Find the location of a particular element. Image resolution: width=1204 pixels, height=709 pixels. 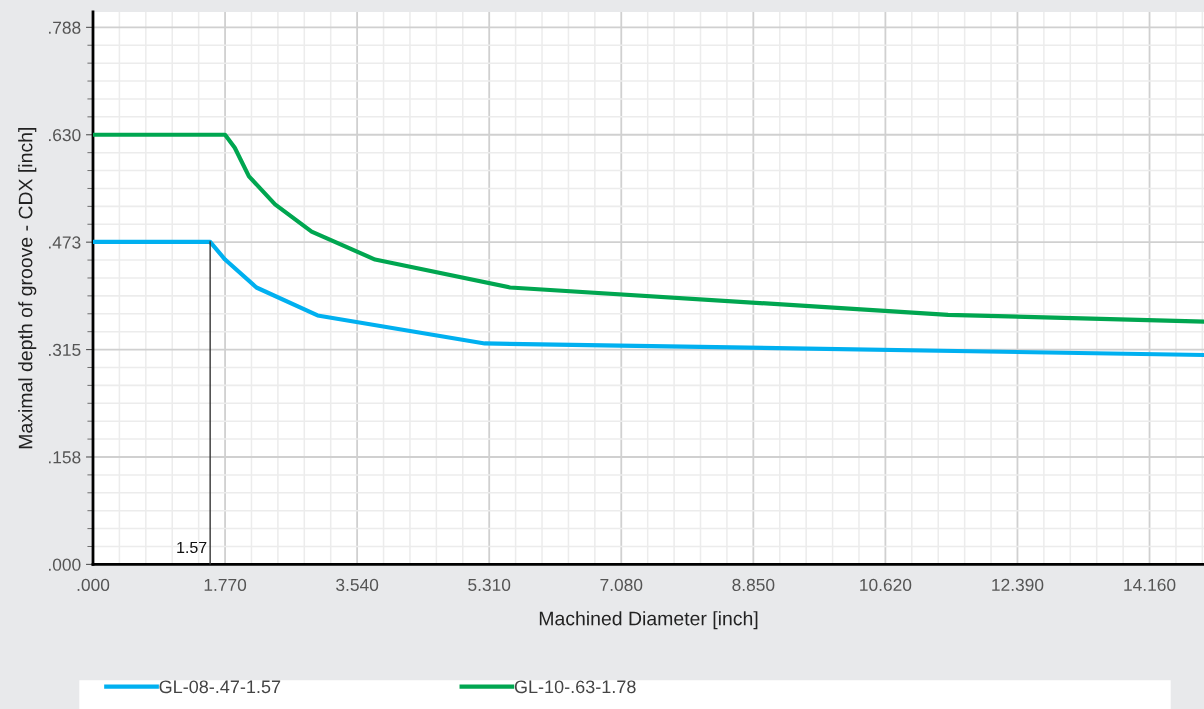

y-tick-label: .788 is located at coordinates (64, 27).